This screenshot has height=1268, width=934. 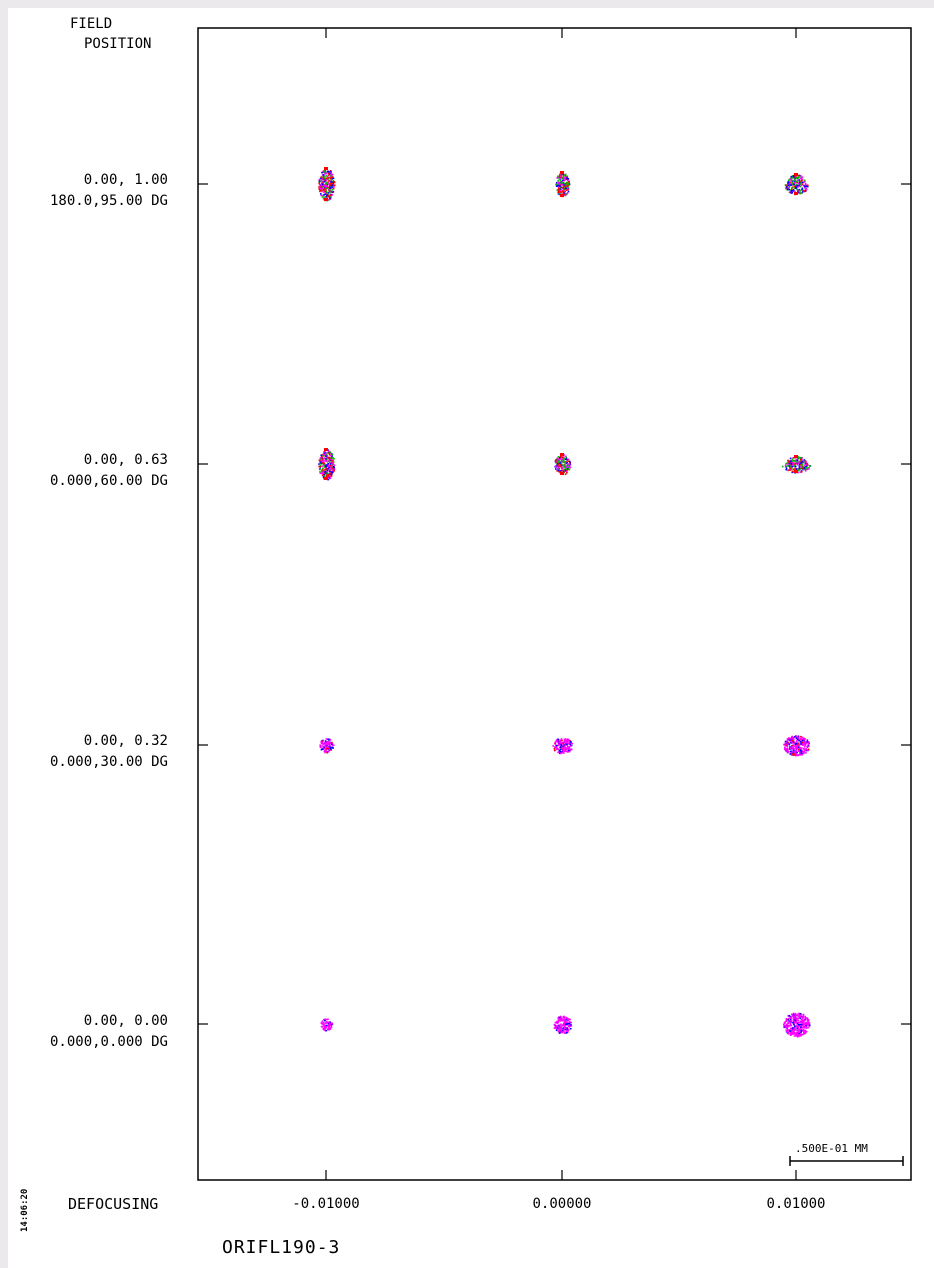 I want to click on spot-cluster-r2-c2, so click(x=563, y=464).